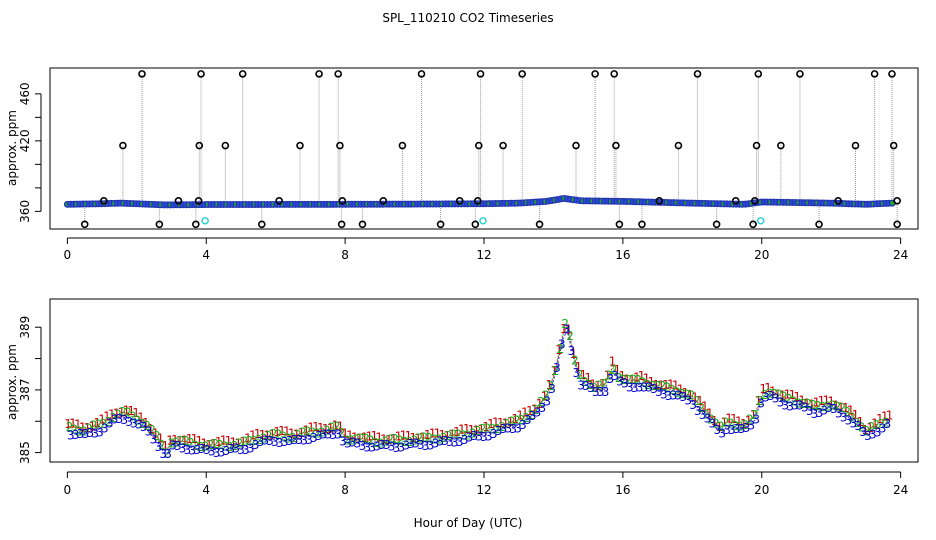  What do you see at coordinates (12, 148) in the screenshot?
I see `top-y-axis-title: approx. ppm` at bounding box center [12, 148].